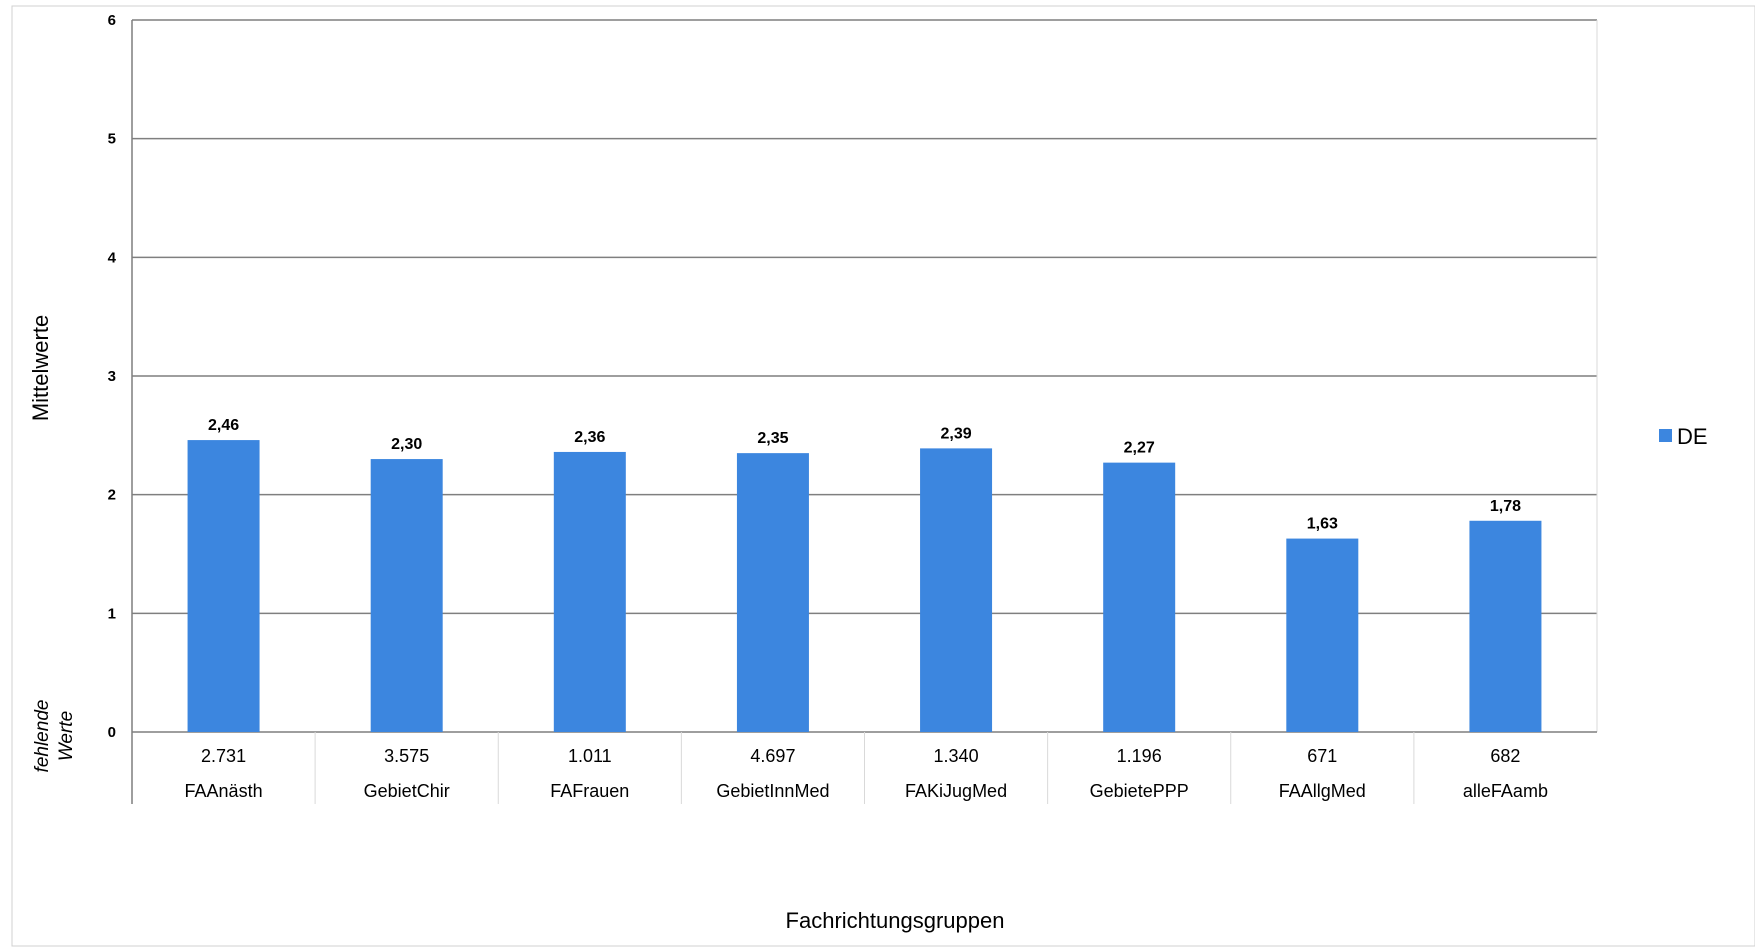 The height and width of the screenshot is (952, 1755). Describe the element at coordinates (1692, 436) in the screenshot. I see `legend-label: DE` at that location.